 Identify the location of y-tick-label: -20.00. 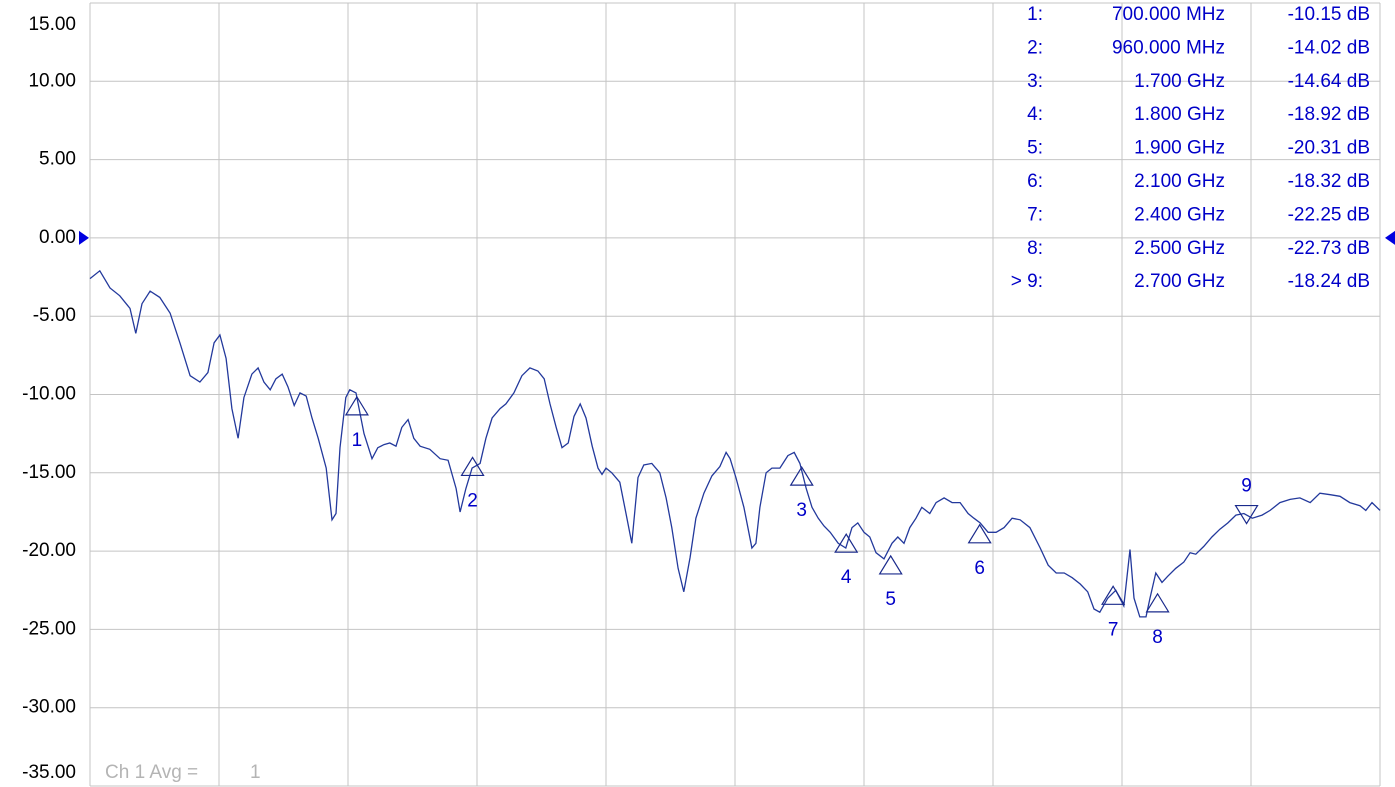
(49, 550).